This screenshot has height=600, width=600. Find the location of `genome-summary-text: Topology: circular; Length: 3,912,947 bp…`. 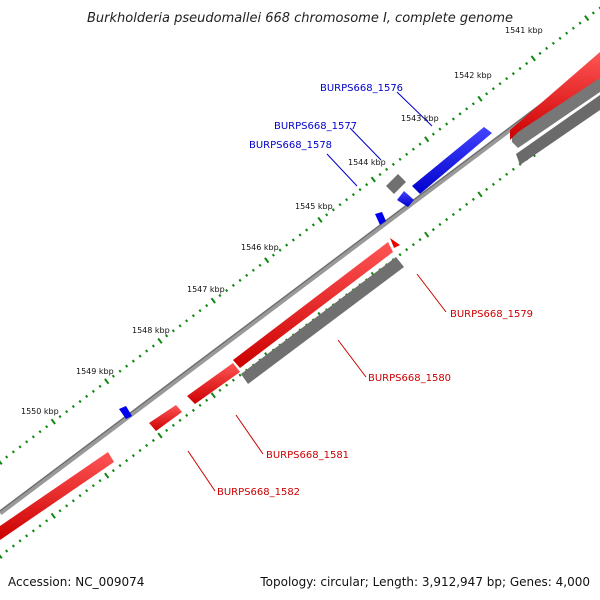

genome-summary-text: Topology: circular; Length: 3,912,947 bp… is located at coordinates (424, 582).